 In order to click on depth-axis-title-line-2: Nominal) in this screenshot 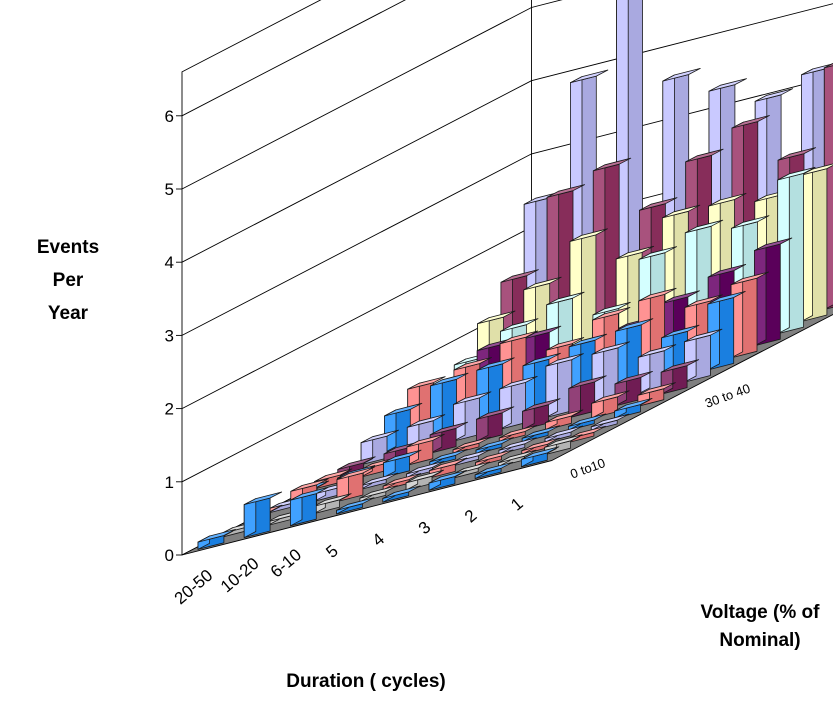, I will do `click(759, 640)`.